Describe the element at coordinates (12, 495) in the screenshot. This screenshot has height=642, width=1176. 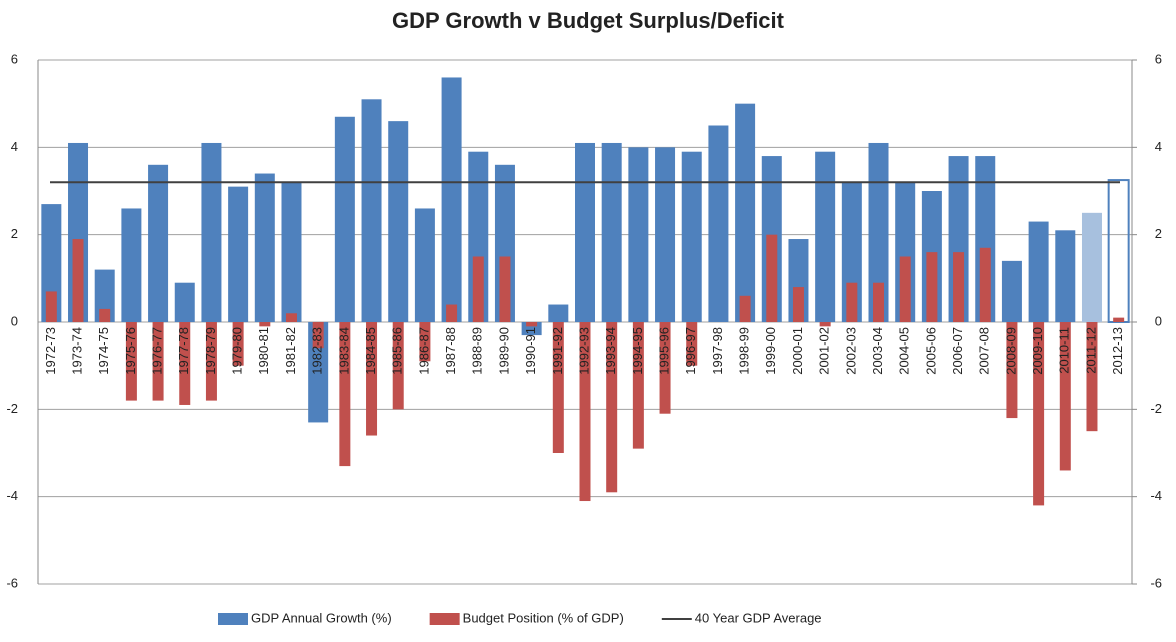
I see `y-tick-label: -4` at that location.